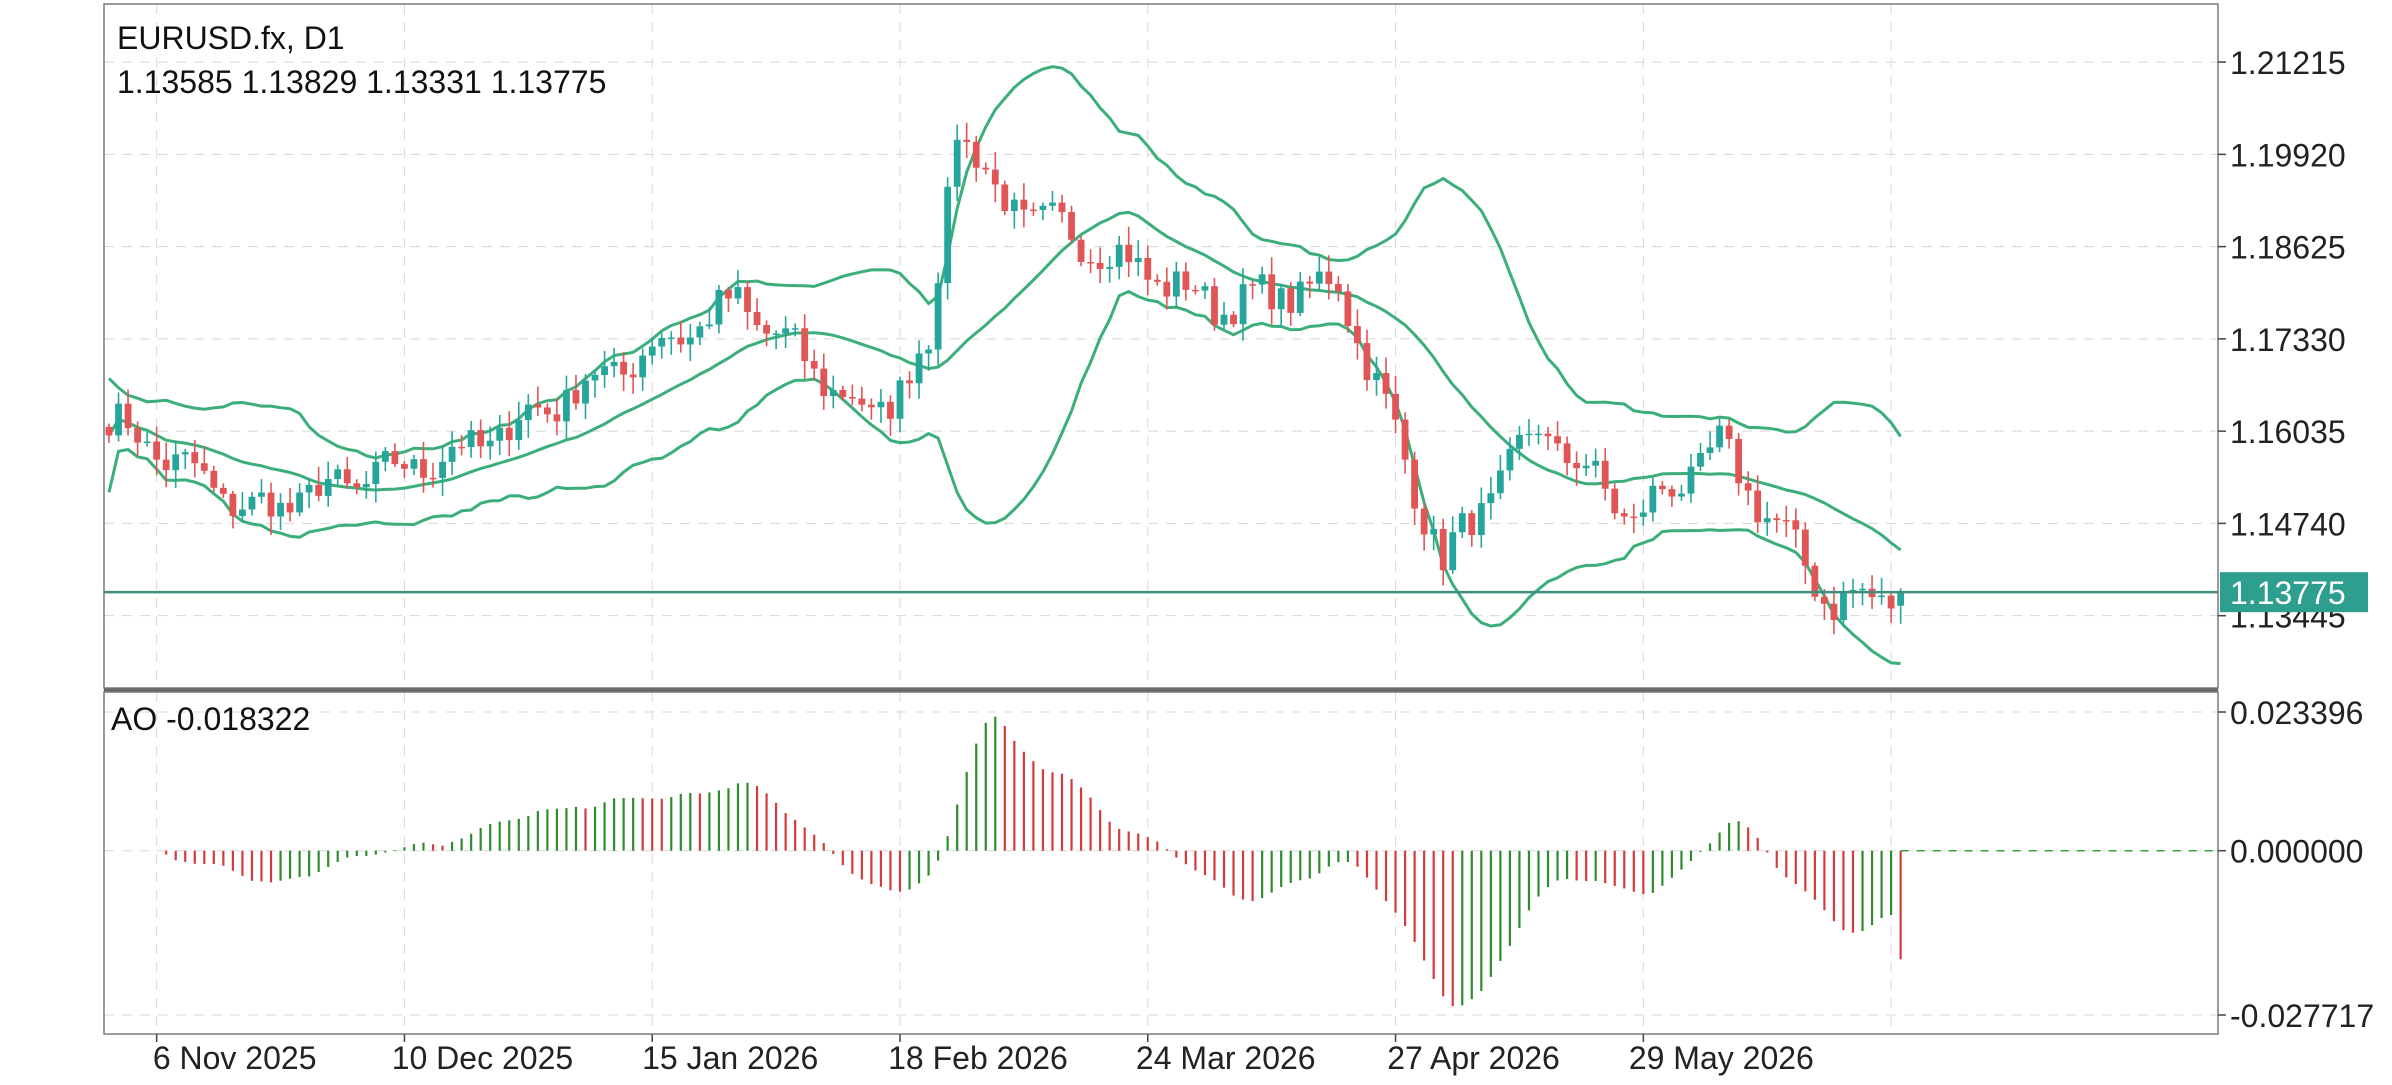 The image size is (2392, 1085). I want to click on time-tick-label: 29 May 2026, so click(1721, 1058).